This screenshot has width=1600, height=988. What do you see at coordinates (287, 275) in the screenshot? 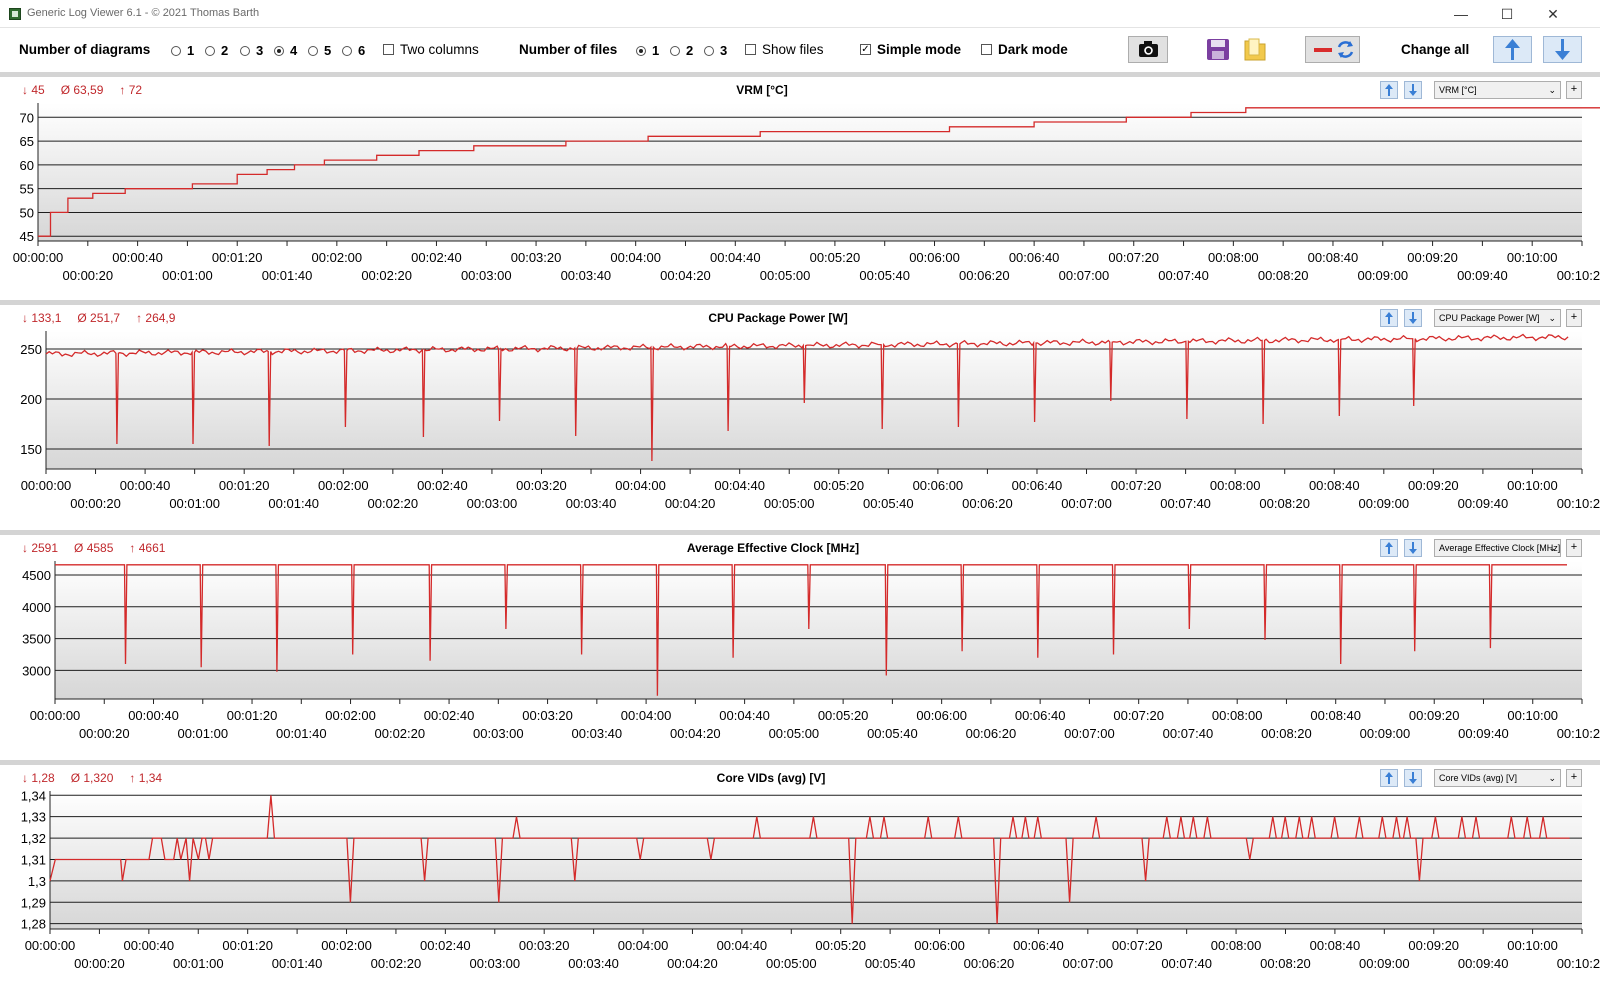
I see `x-tick-label: 00:01:40` at bounding box center [287, 275].